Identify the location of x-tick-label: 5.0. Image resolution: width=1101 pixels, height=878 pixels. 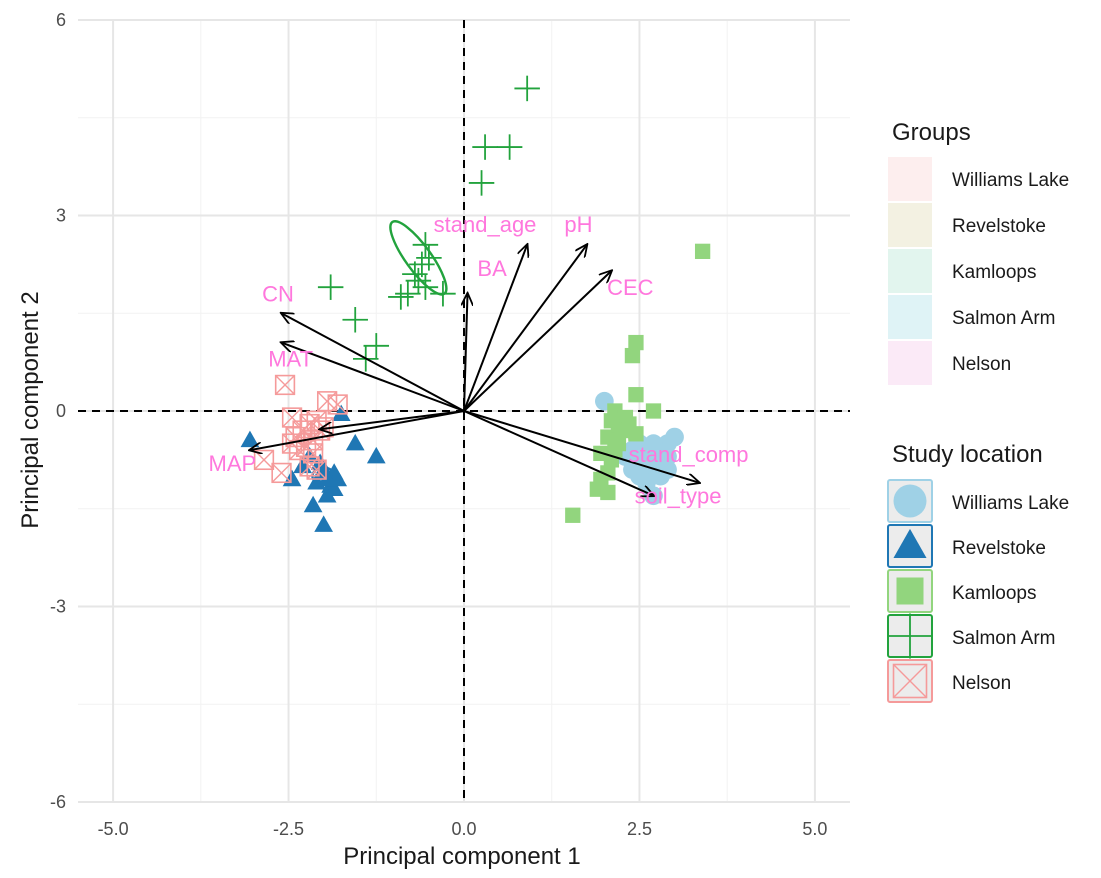
(814, 829).